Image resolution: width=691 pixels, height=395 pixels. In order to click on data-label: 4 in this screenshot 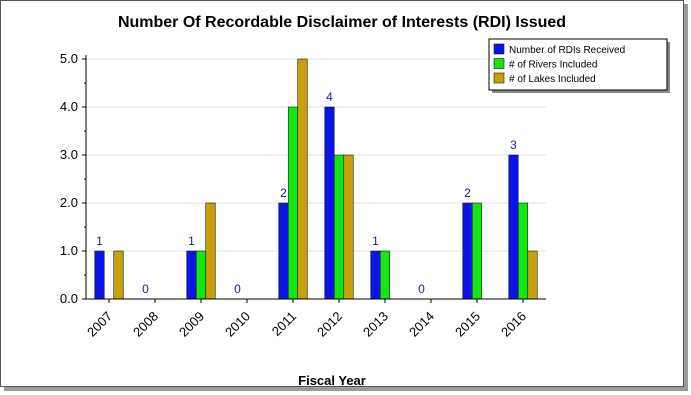, I will do `click(329, 97)`.